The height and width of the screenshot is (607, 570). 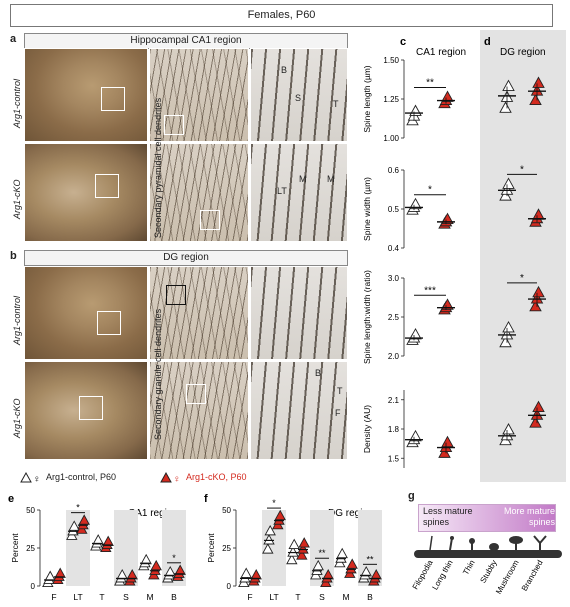 What do you see at coordinates (394, 356) in the screenshot?
I see `y-tick-label: 2.0` at bounding box center [394, 356].